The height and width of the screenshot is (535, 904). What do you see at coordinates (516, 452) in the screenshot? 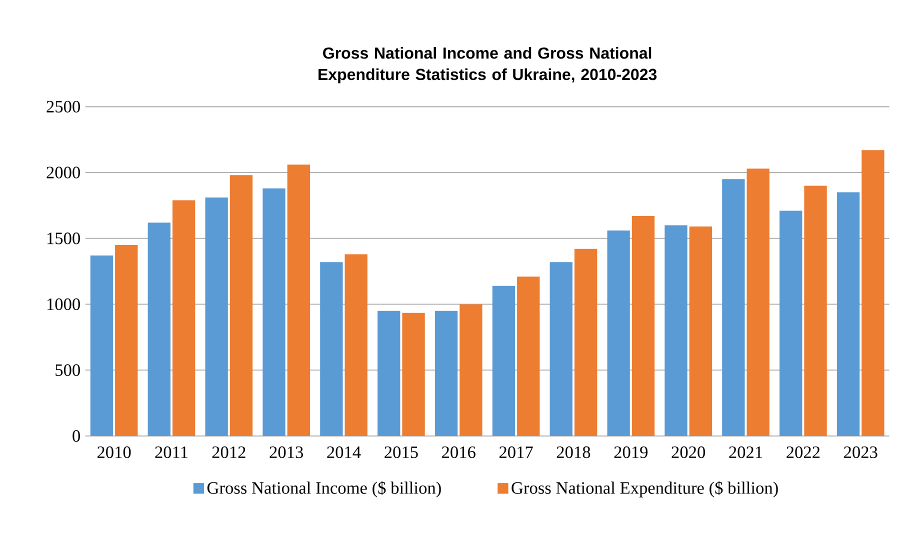
I see `x-tick-label: 2017` at bounding box center [516, 452].